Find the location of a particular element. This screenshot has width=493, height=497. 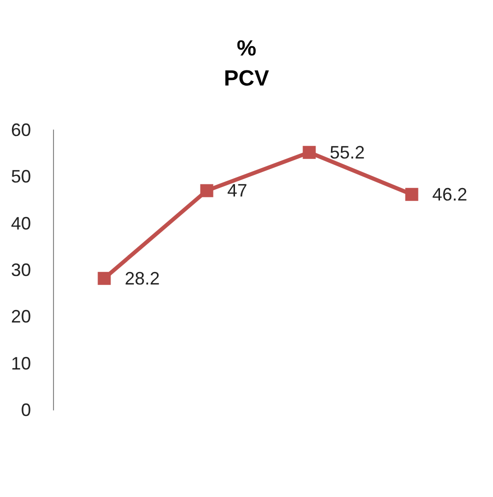

y-tick-label: 0 is located at coordinates (25, 410).